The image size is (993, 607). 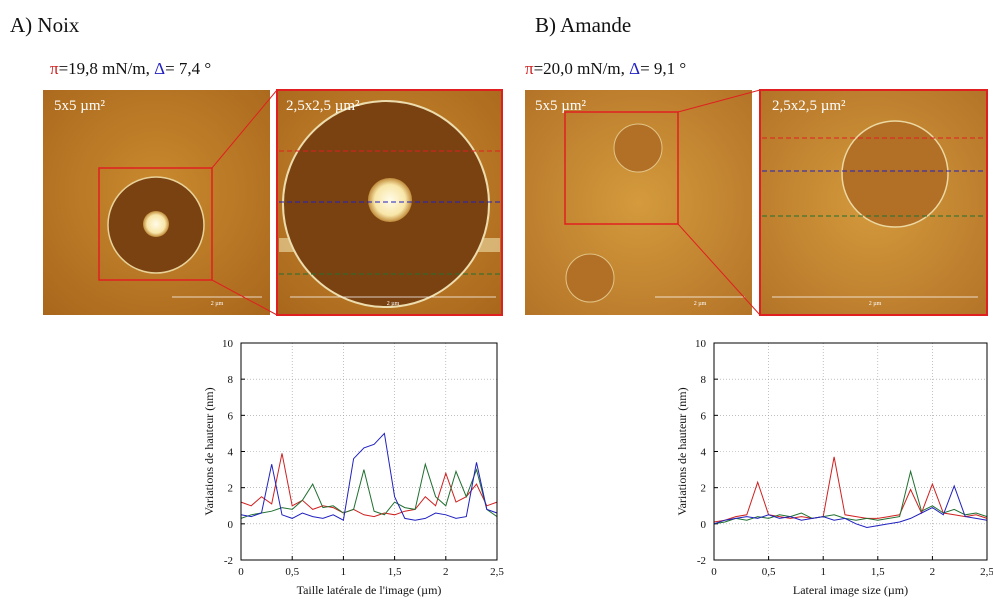 What do you see at coordinates (188, 68) in the screenshot?
I see `delta-value: = 7,4 °` at bounding box center [188, 68].